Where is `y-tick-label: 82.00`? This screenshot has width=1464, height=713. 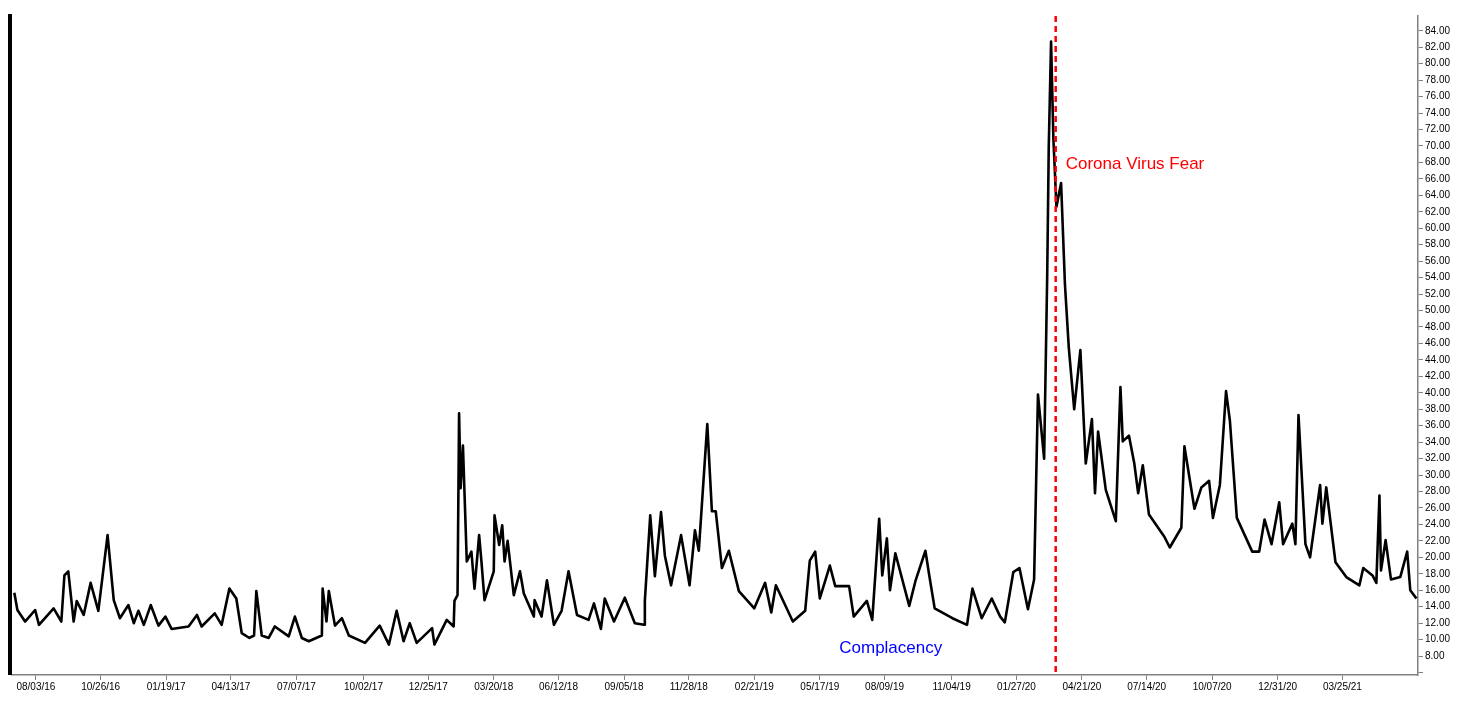
y-tick-label: 82.00 is located at coordinates (1437, 47).